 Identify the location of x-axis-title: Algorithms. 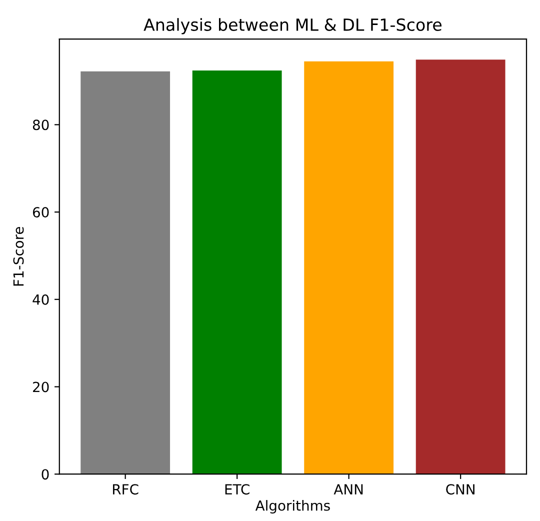
(292, 507).